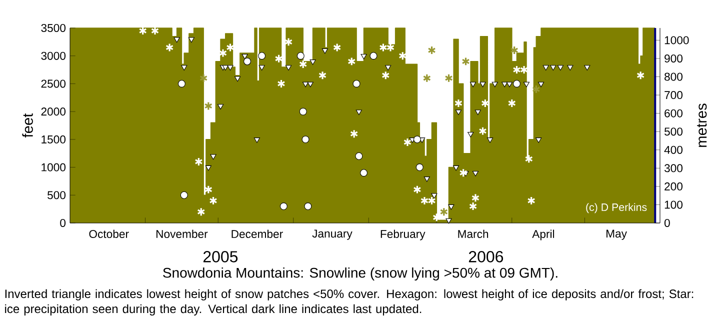 The image size is (721, 321). What do you see at coordinates (109, 234) in the screenshot?
I see `x-tick-label: October` at bounding box center [109, 234].